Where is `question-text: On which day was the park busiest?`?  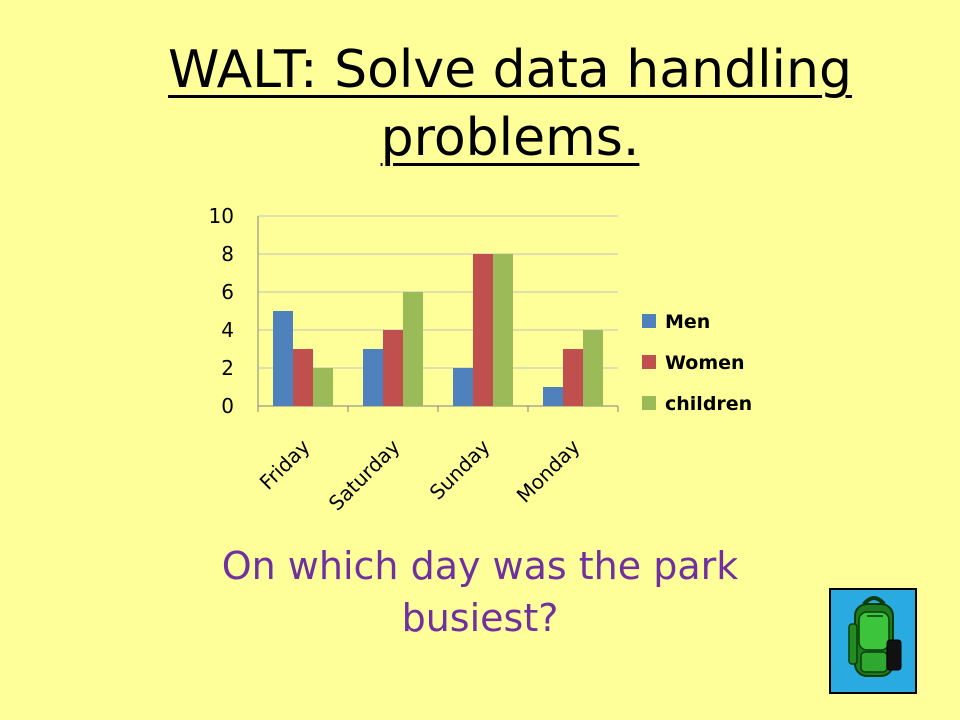
question-text: On which day was the park busiest? is located at coordinates (480, 592).